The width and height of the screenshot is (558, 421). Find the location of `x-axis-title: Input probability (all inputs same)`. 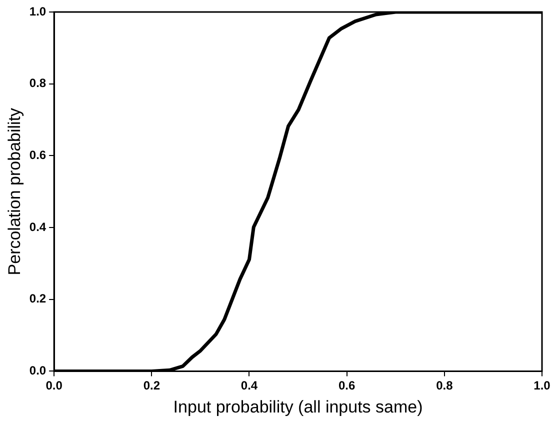

x-axis-title: Input probability (all inputs same) is located at coordinates (298, 406).